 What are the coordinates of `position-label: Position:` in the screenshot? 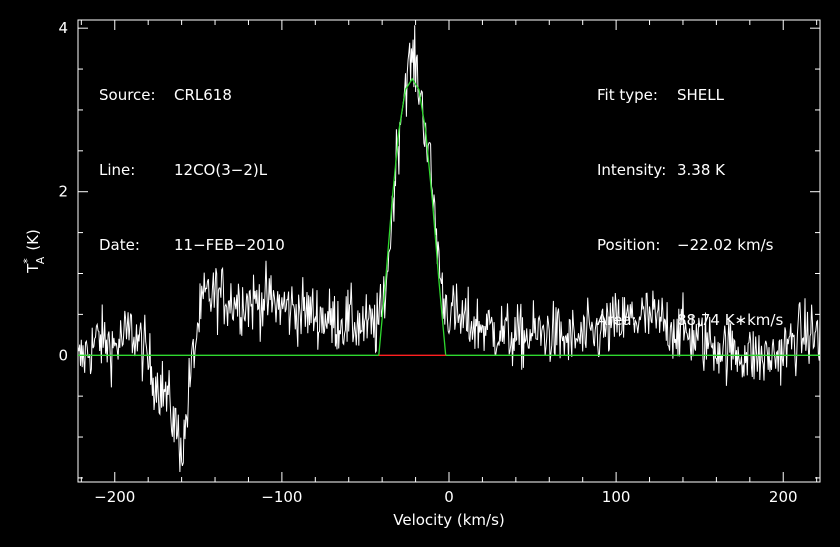 It's located at (629, 245).